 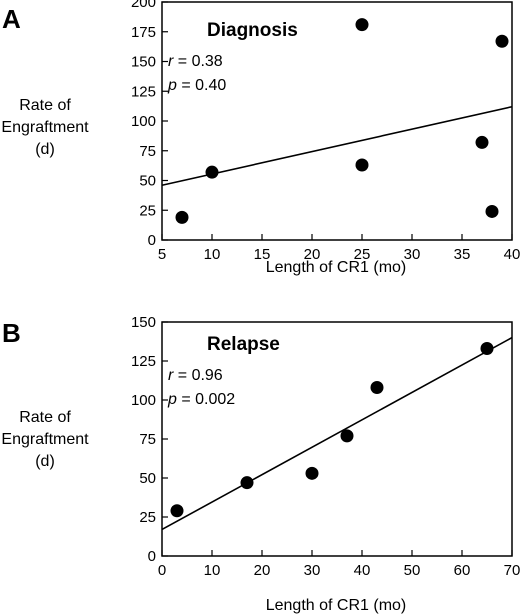 What do you see at coordinates (412, 570) in the screenshot?
I see `x-tick-label: 50` at bounding box center [412, 570].